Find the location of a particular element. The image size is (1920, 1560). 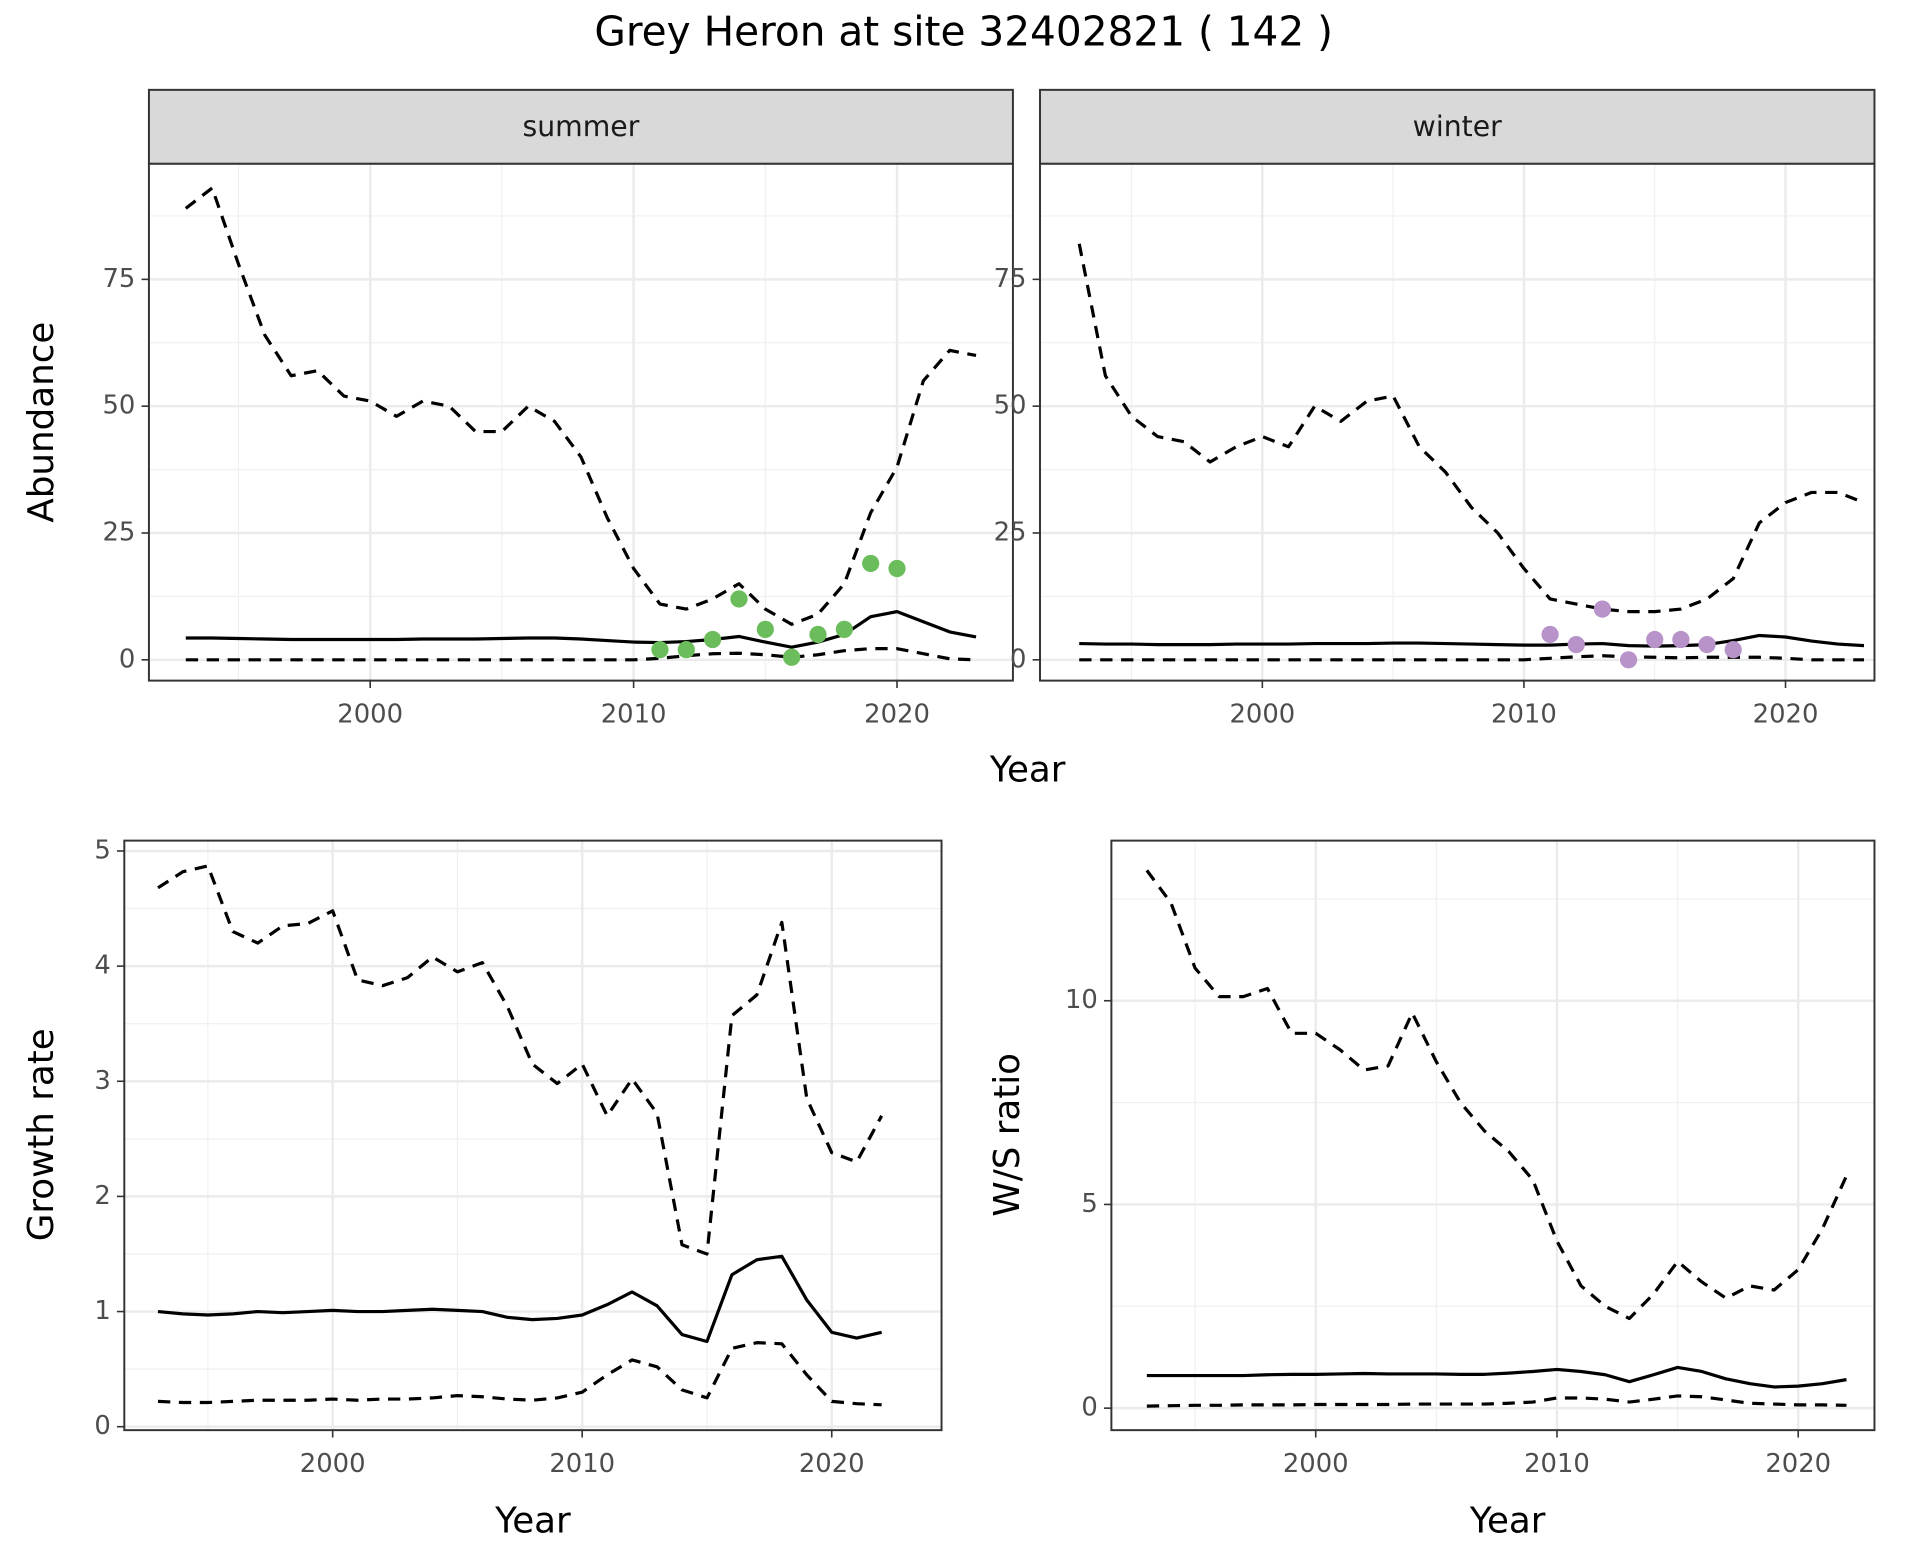

y-tick-label: 2 is located at coordinates (102, 1196).